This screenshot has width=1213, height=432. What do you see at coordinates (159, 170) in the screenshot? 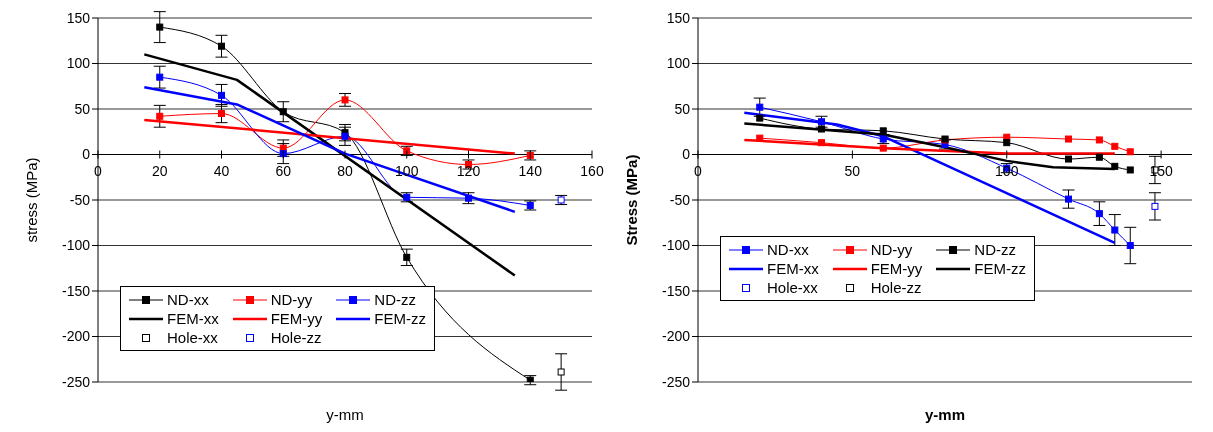
I see `x-tick-label: 20` at bounding box center [159, 170].